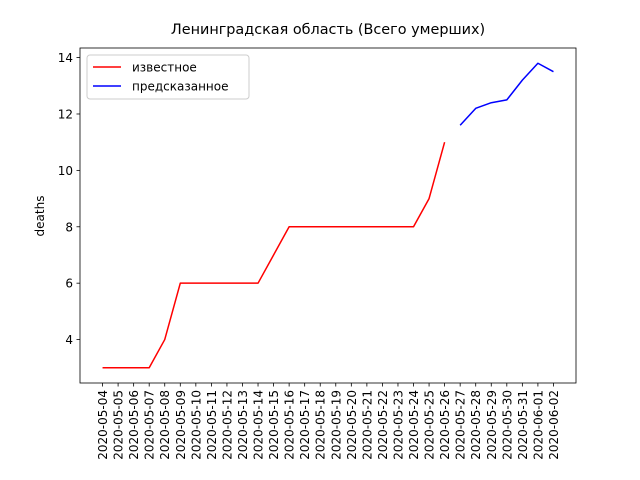  Describe the element at coordinates (305, 425) in the screenshot. I see `x-tick-label: 2020-05-17` at that location.